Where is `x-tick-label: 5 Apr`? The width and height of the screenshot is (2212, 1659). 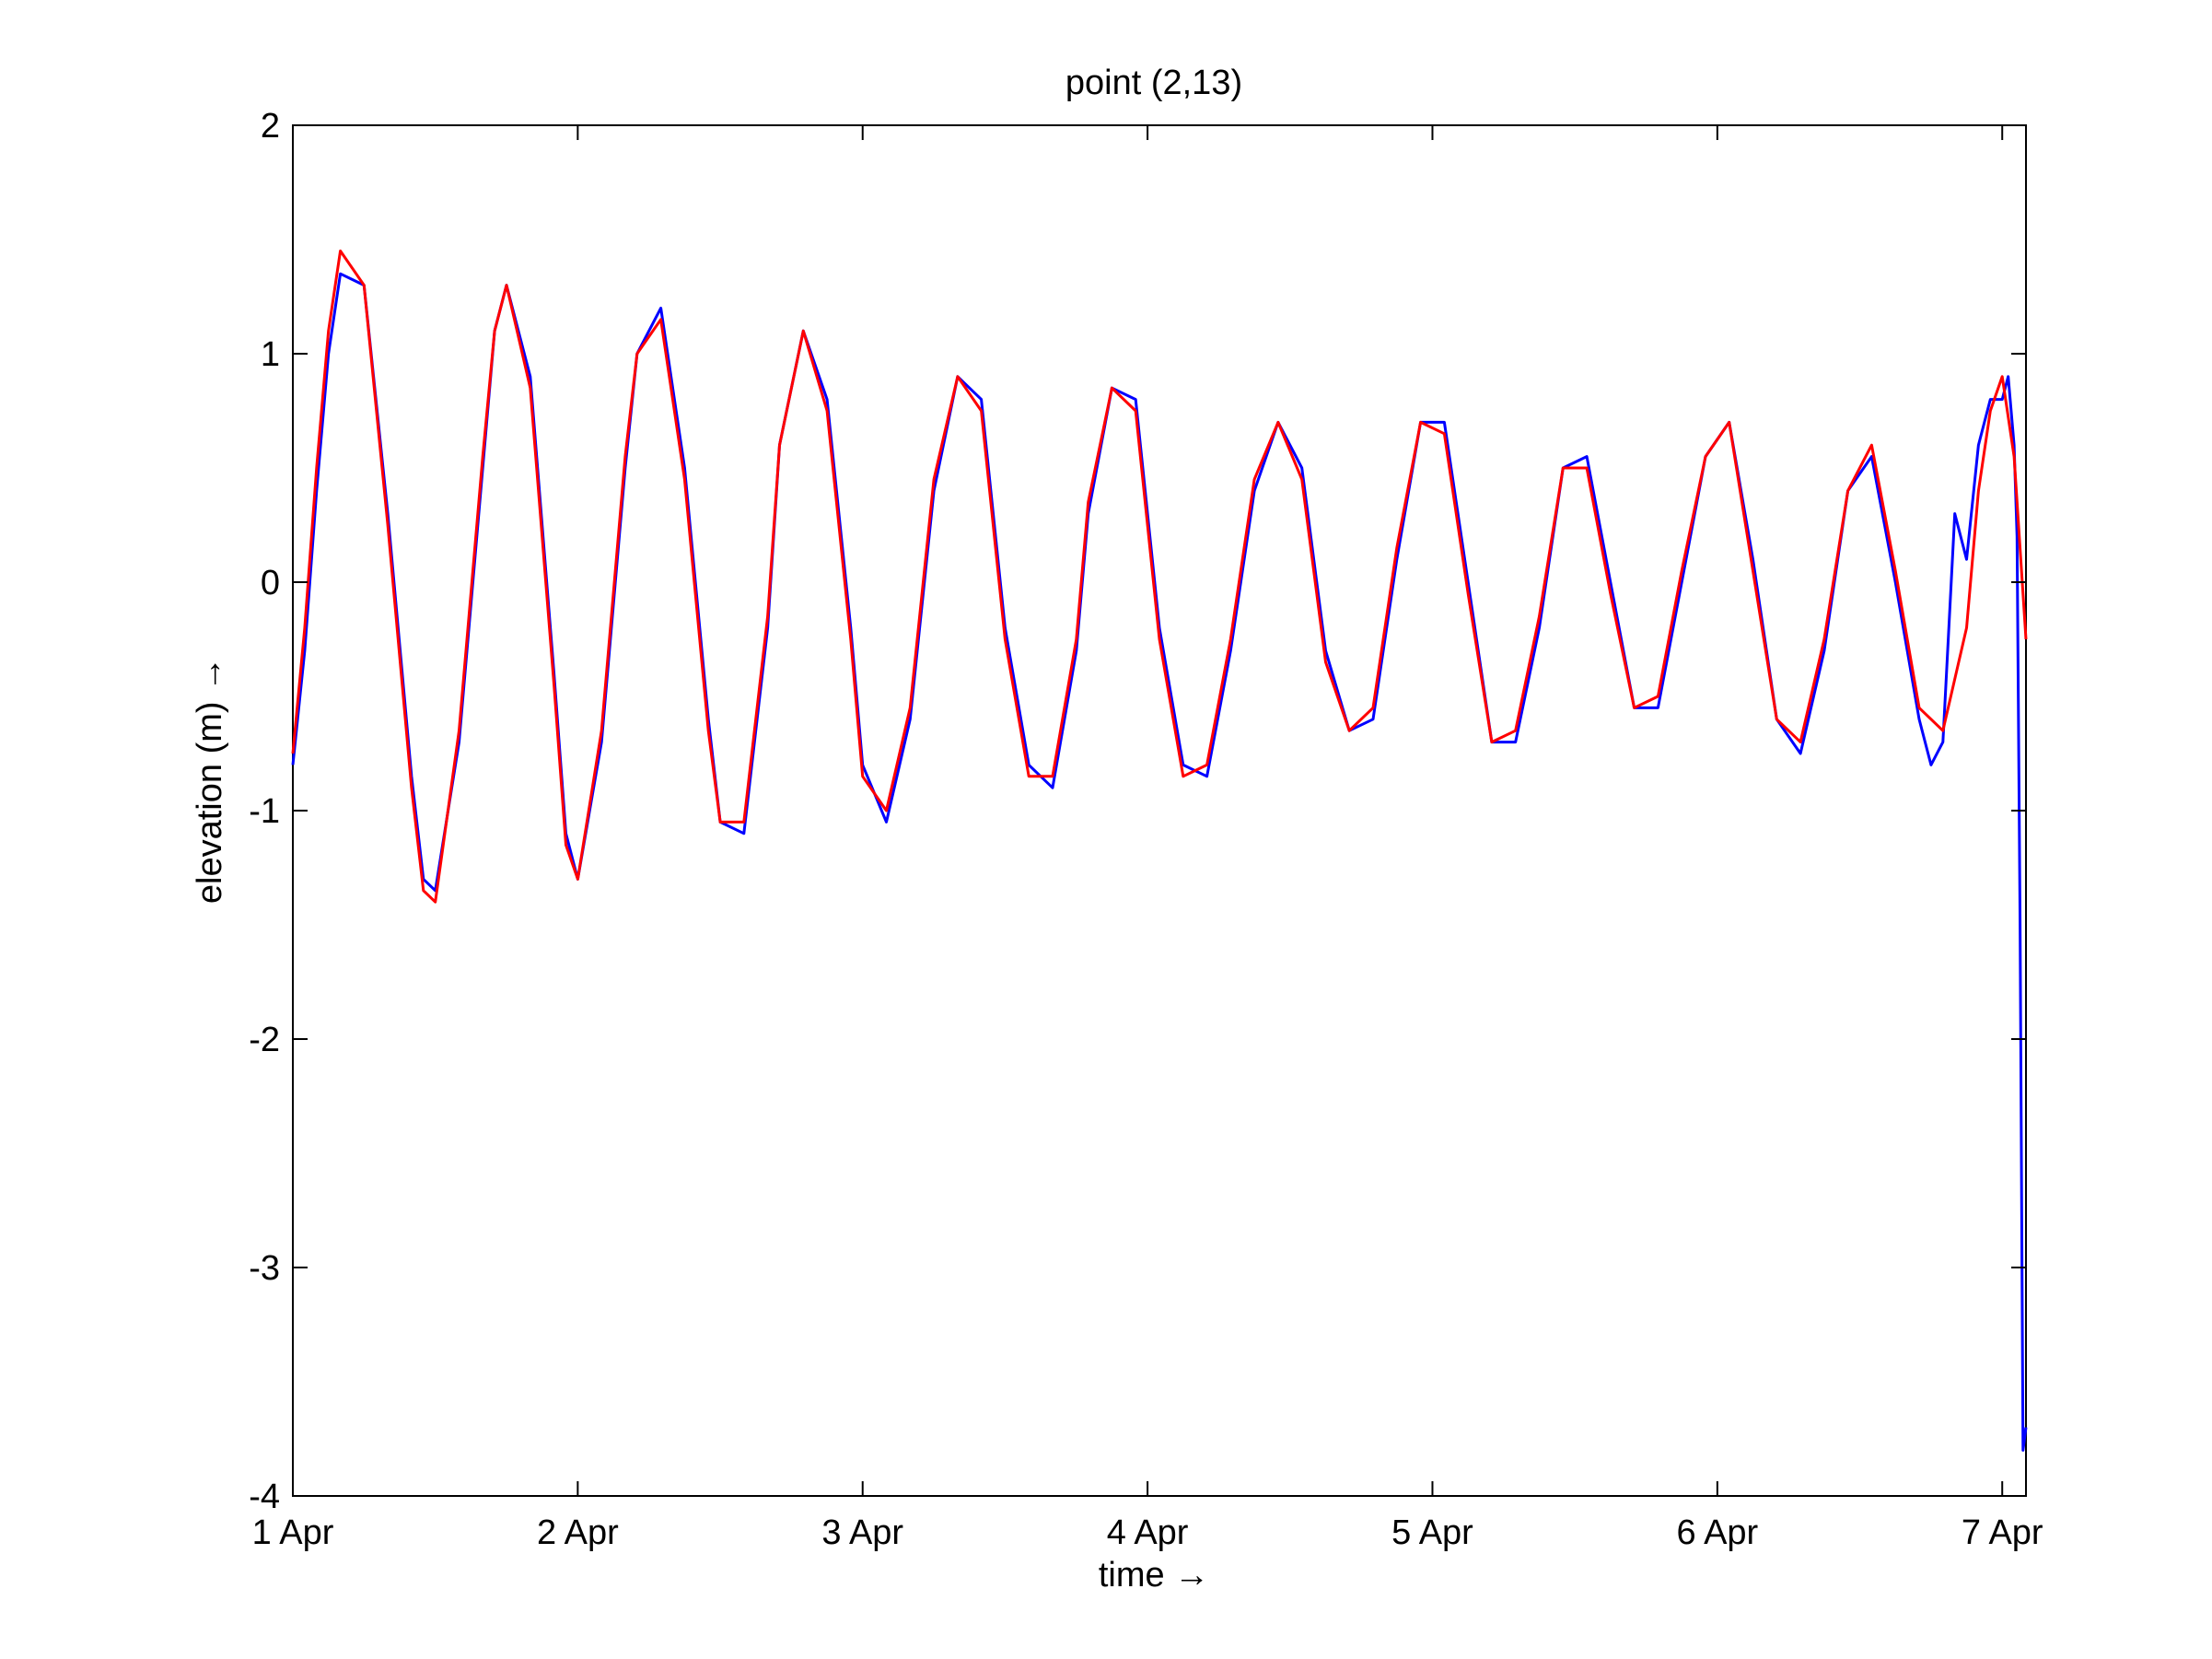 x-tick-label: 5 Apr is located at coordinates (1432, 1532).